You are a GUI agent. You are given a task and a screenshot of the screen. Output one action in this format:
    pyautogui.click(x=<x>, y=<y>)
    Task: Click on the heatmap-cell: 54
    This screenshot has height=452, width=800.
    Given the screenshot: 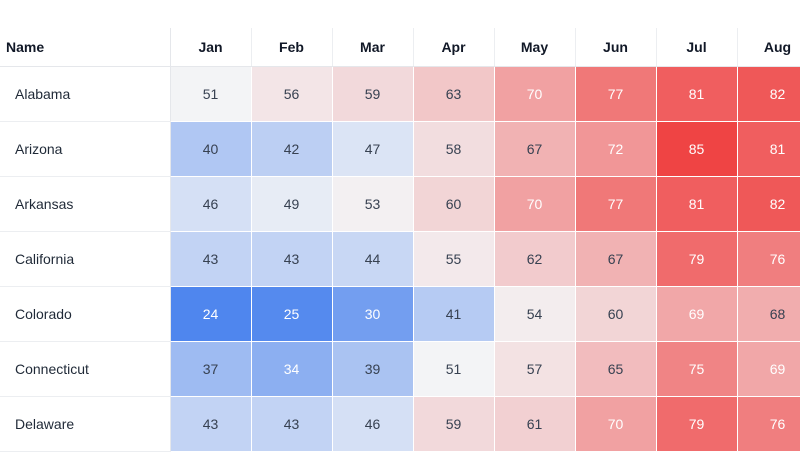 What is the action you would take?
    pyautogui.click(x=535, y=314)
    